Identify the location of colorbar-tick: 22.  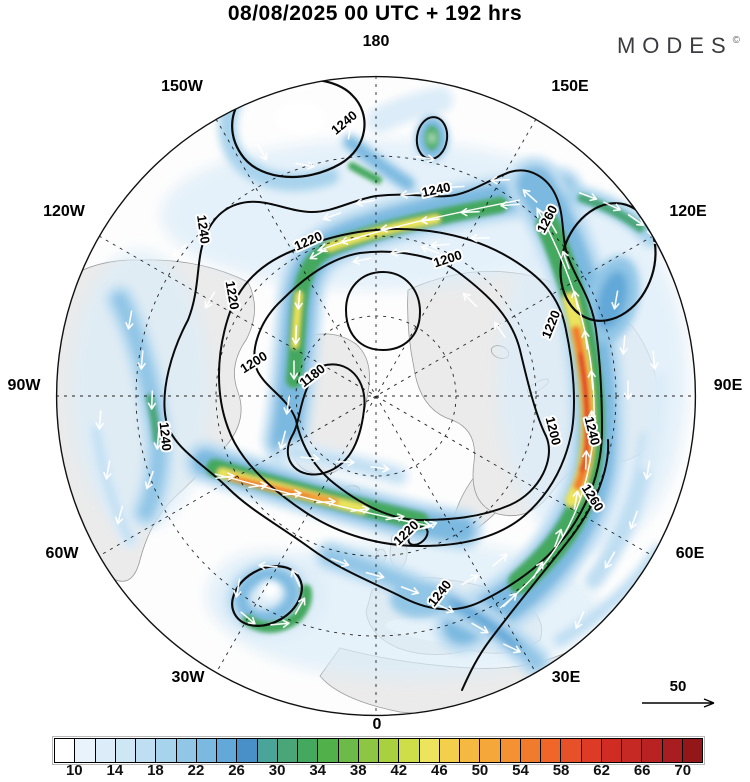
(196, 770).